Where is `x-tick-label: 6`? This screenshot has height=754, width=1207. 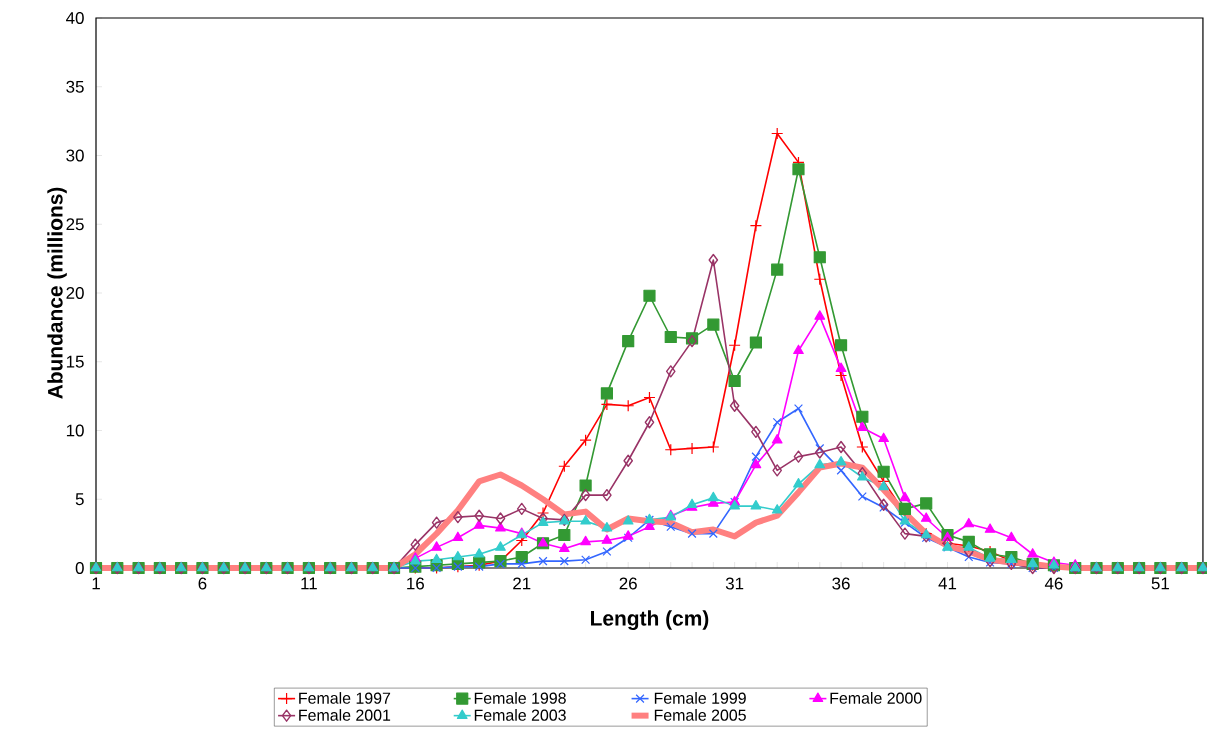
x-tick-label: 6 is located at coordinates (202, 583).